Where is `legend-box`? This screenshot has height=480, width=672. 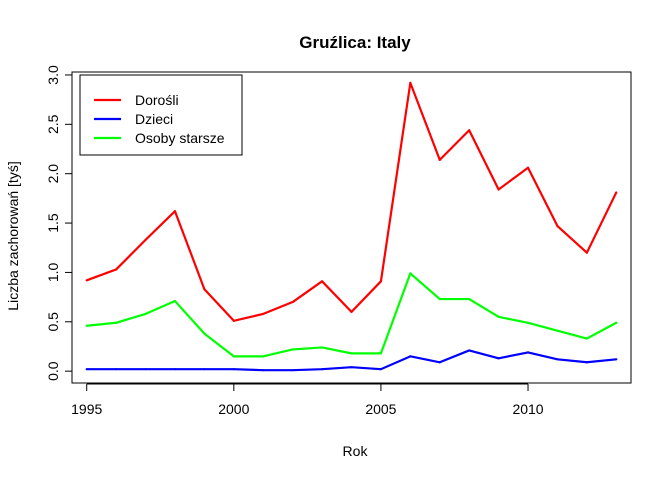
legend-box is located at coordinates (161, 115).